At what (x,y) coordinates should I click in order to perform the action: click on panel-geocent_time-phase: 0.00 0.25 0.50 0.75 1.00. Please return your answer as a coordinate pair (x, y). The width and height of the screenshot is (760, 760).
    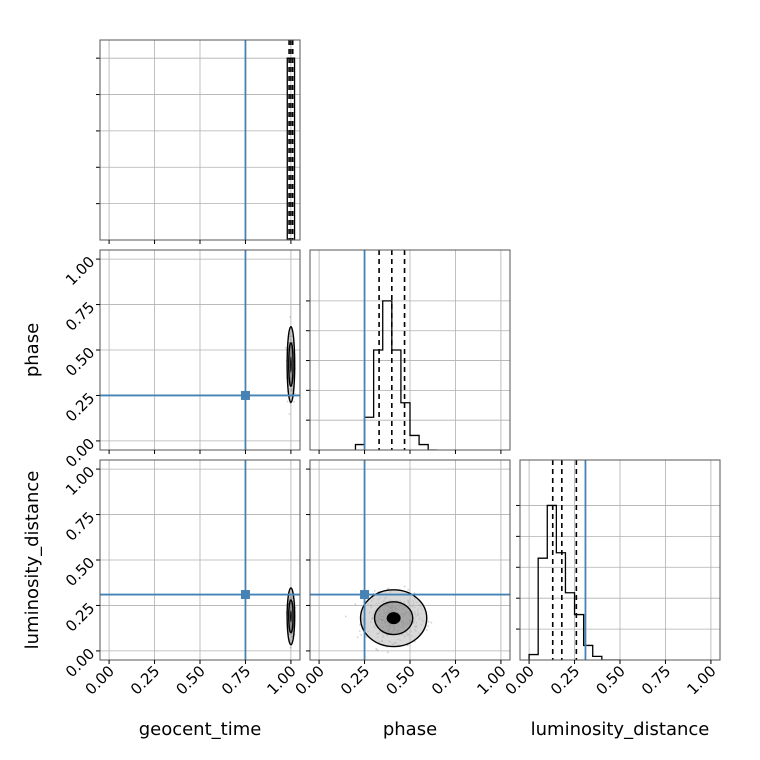
    Looking at the image, I should click on (181, 360).